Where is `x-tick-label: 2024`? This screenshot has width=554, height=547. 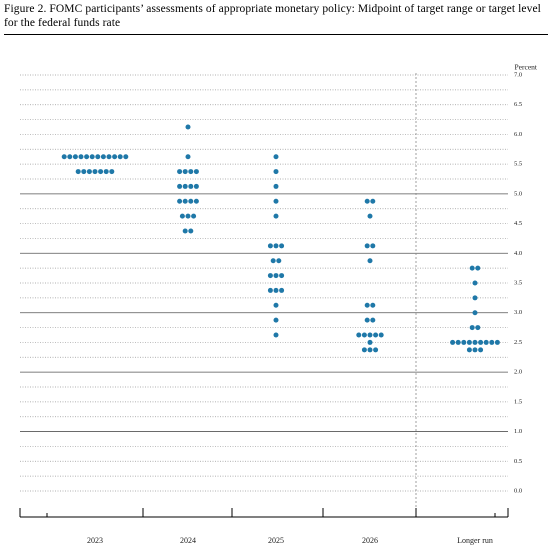 x-tick-label: 2024 is located at coordinates (188, 540).